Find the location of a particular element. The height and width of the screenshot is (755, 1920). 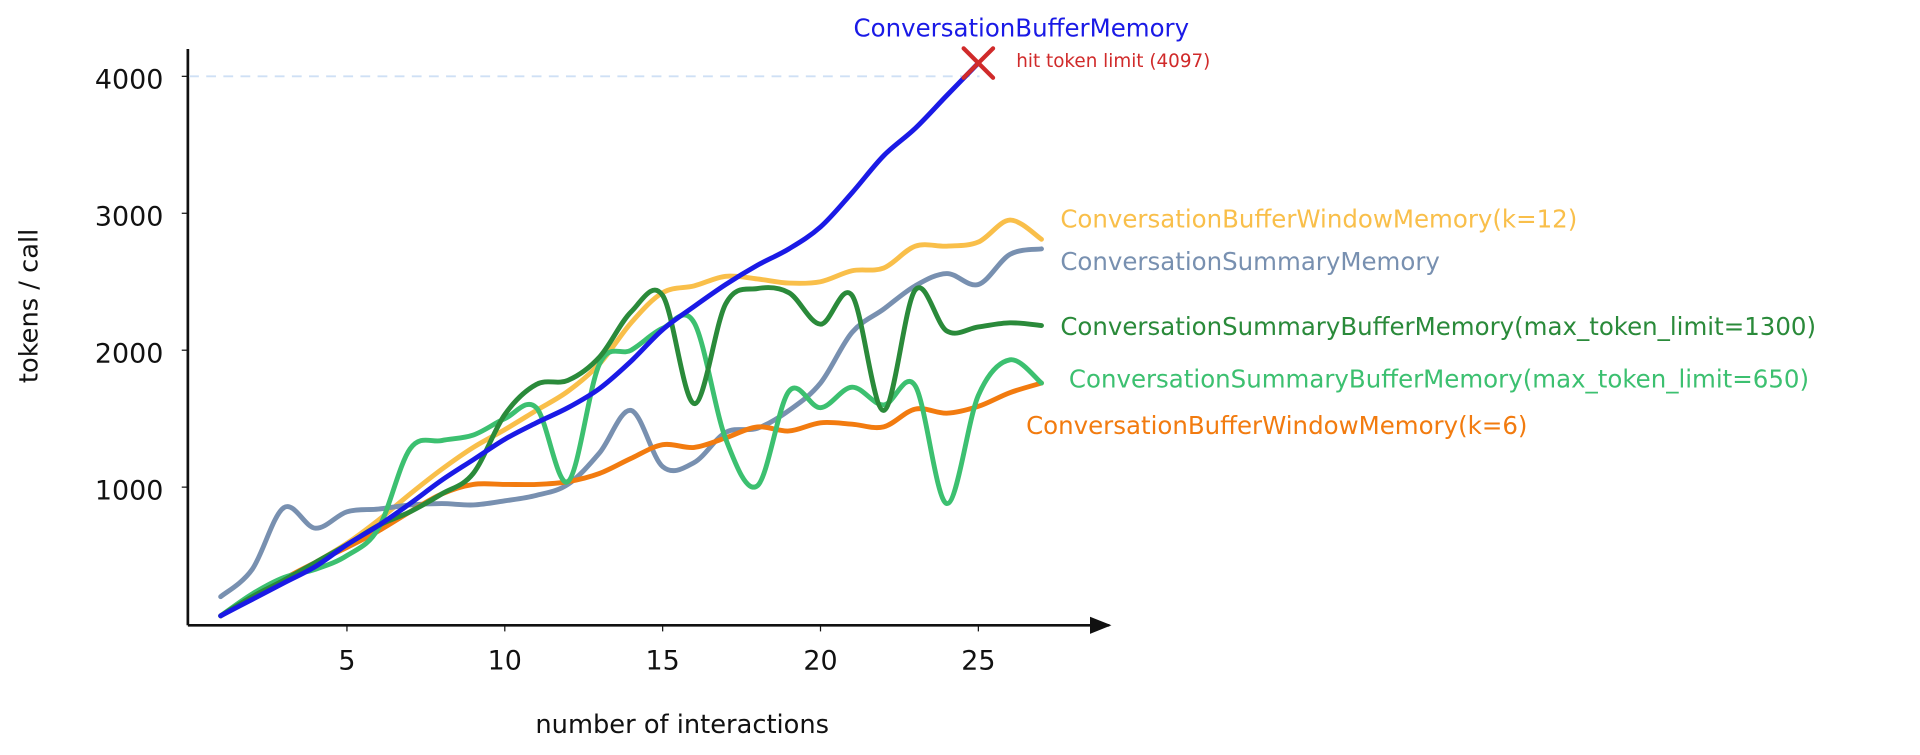

x-tick-label: 10 is located at coordinates (505, 661).